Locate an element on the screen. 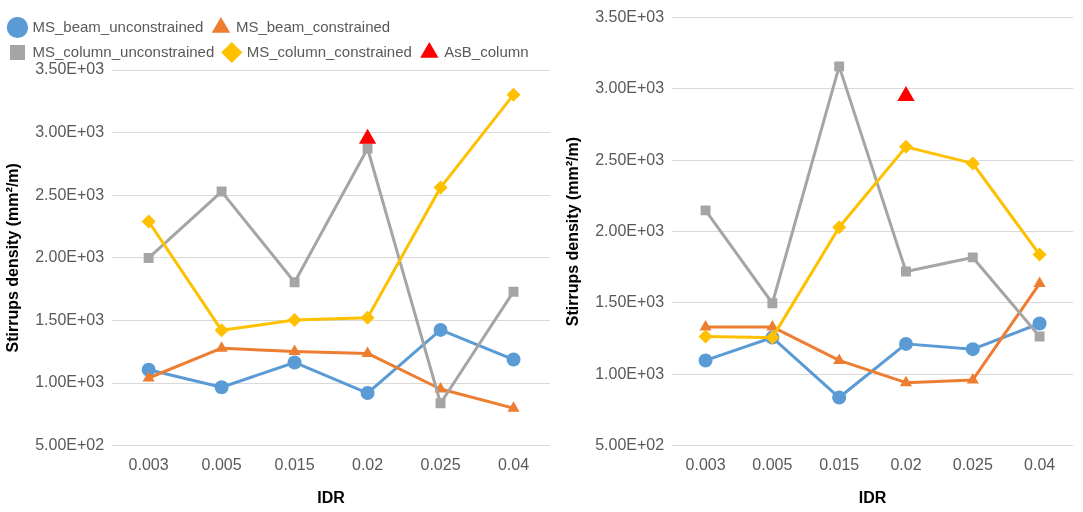 Image resolution: width=1083 pixels, height=512 pixels. legend-label: MS_beam_unconstrained is located at coordinates (118, 26).